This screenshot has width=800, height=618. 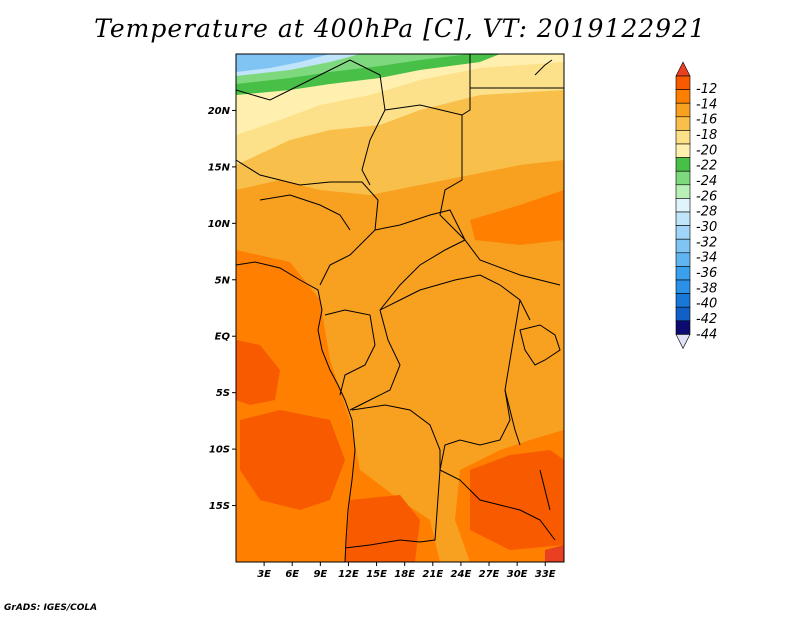 What do you see at coordinates (320, 574) in the screenshot?
I see `lon-tick-label: 9E` at bounding box center [320, 574].